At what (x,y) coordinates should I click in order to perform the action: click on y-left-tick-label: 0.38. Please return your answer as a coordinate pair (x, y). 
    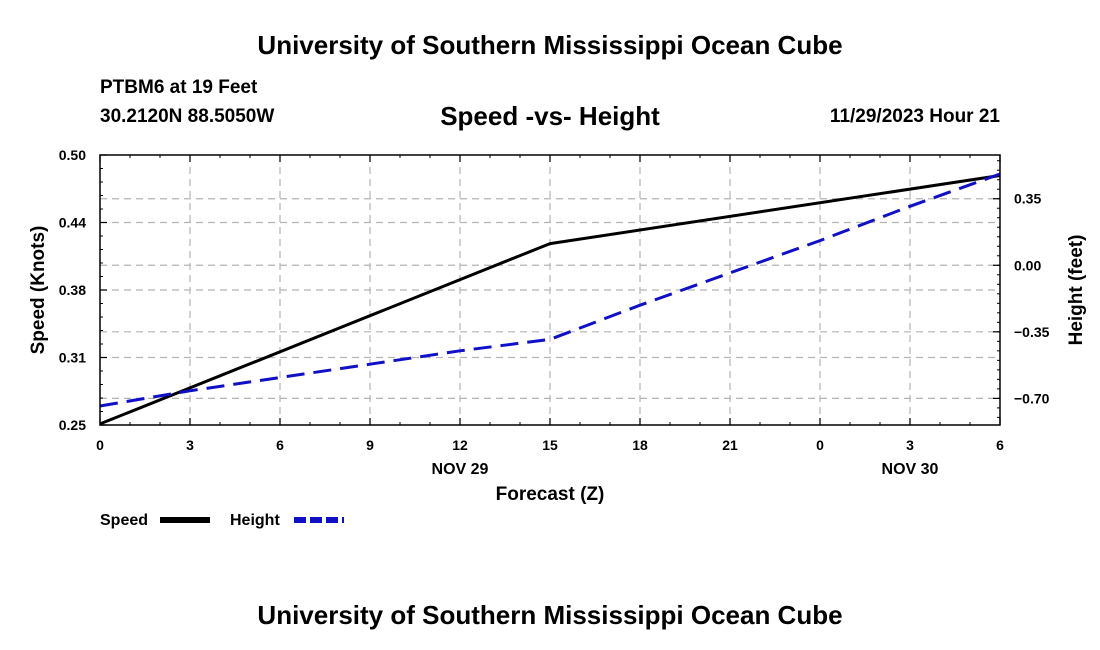
    Looking at the image, I should click on (72, 290).